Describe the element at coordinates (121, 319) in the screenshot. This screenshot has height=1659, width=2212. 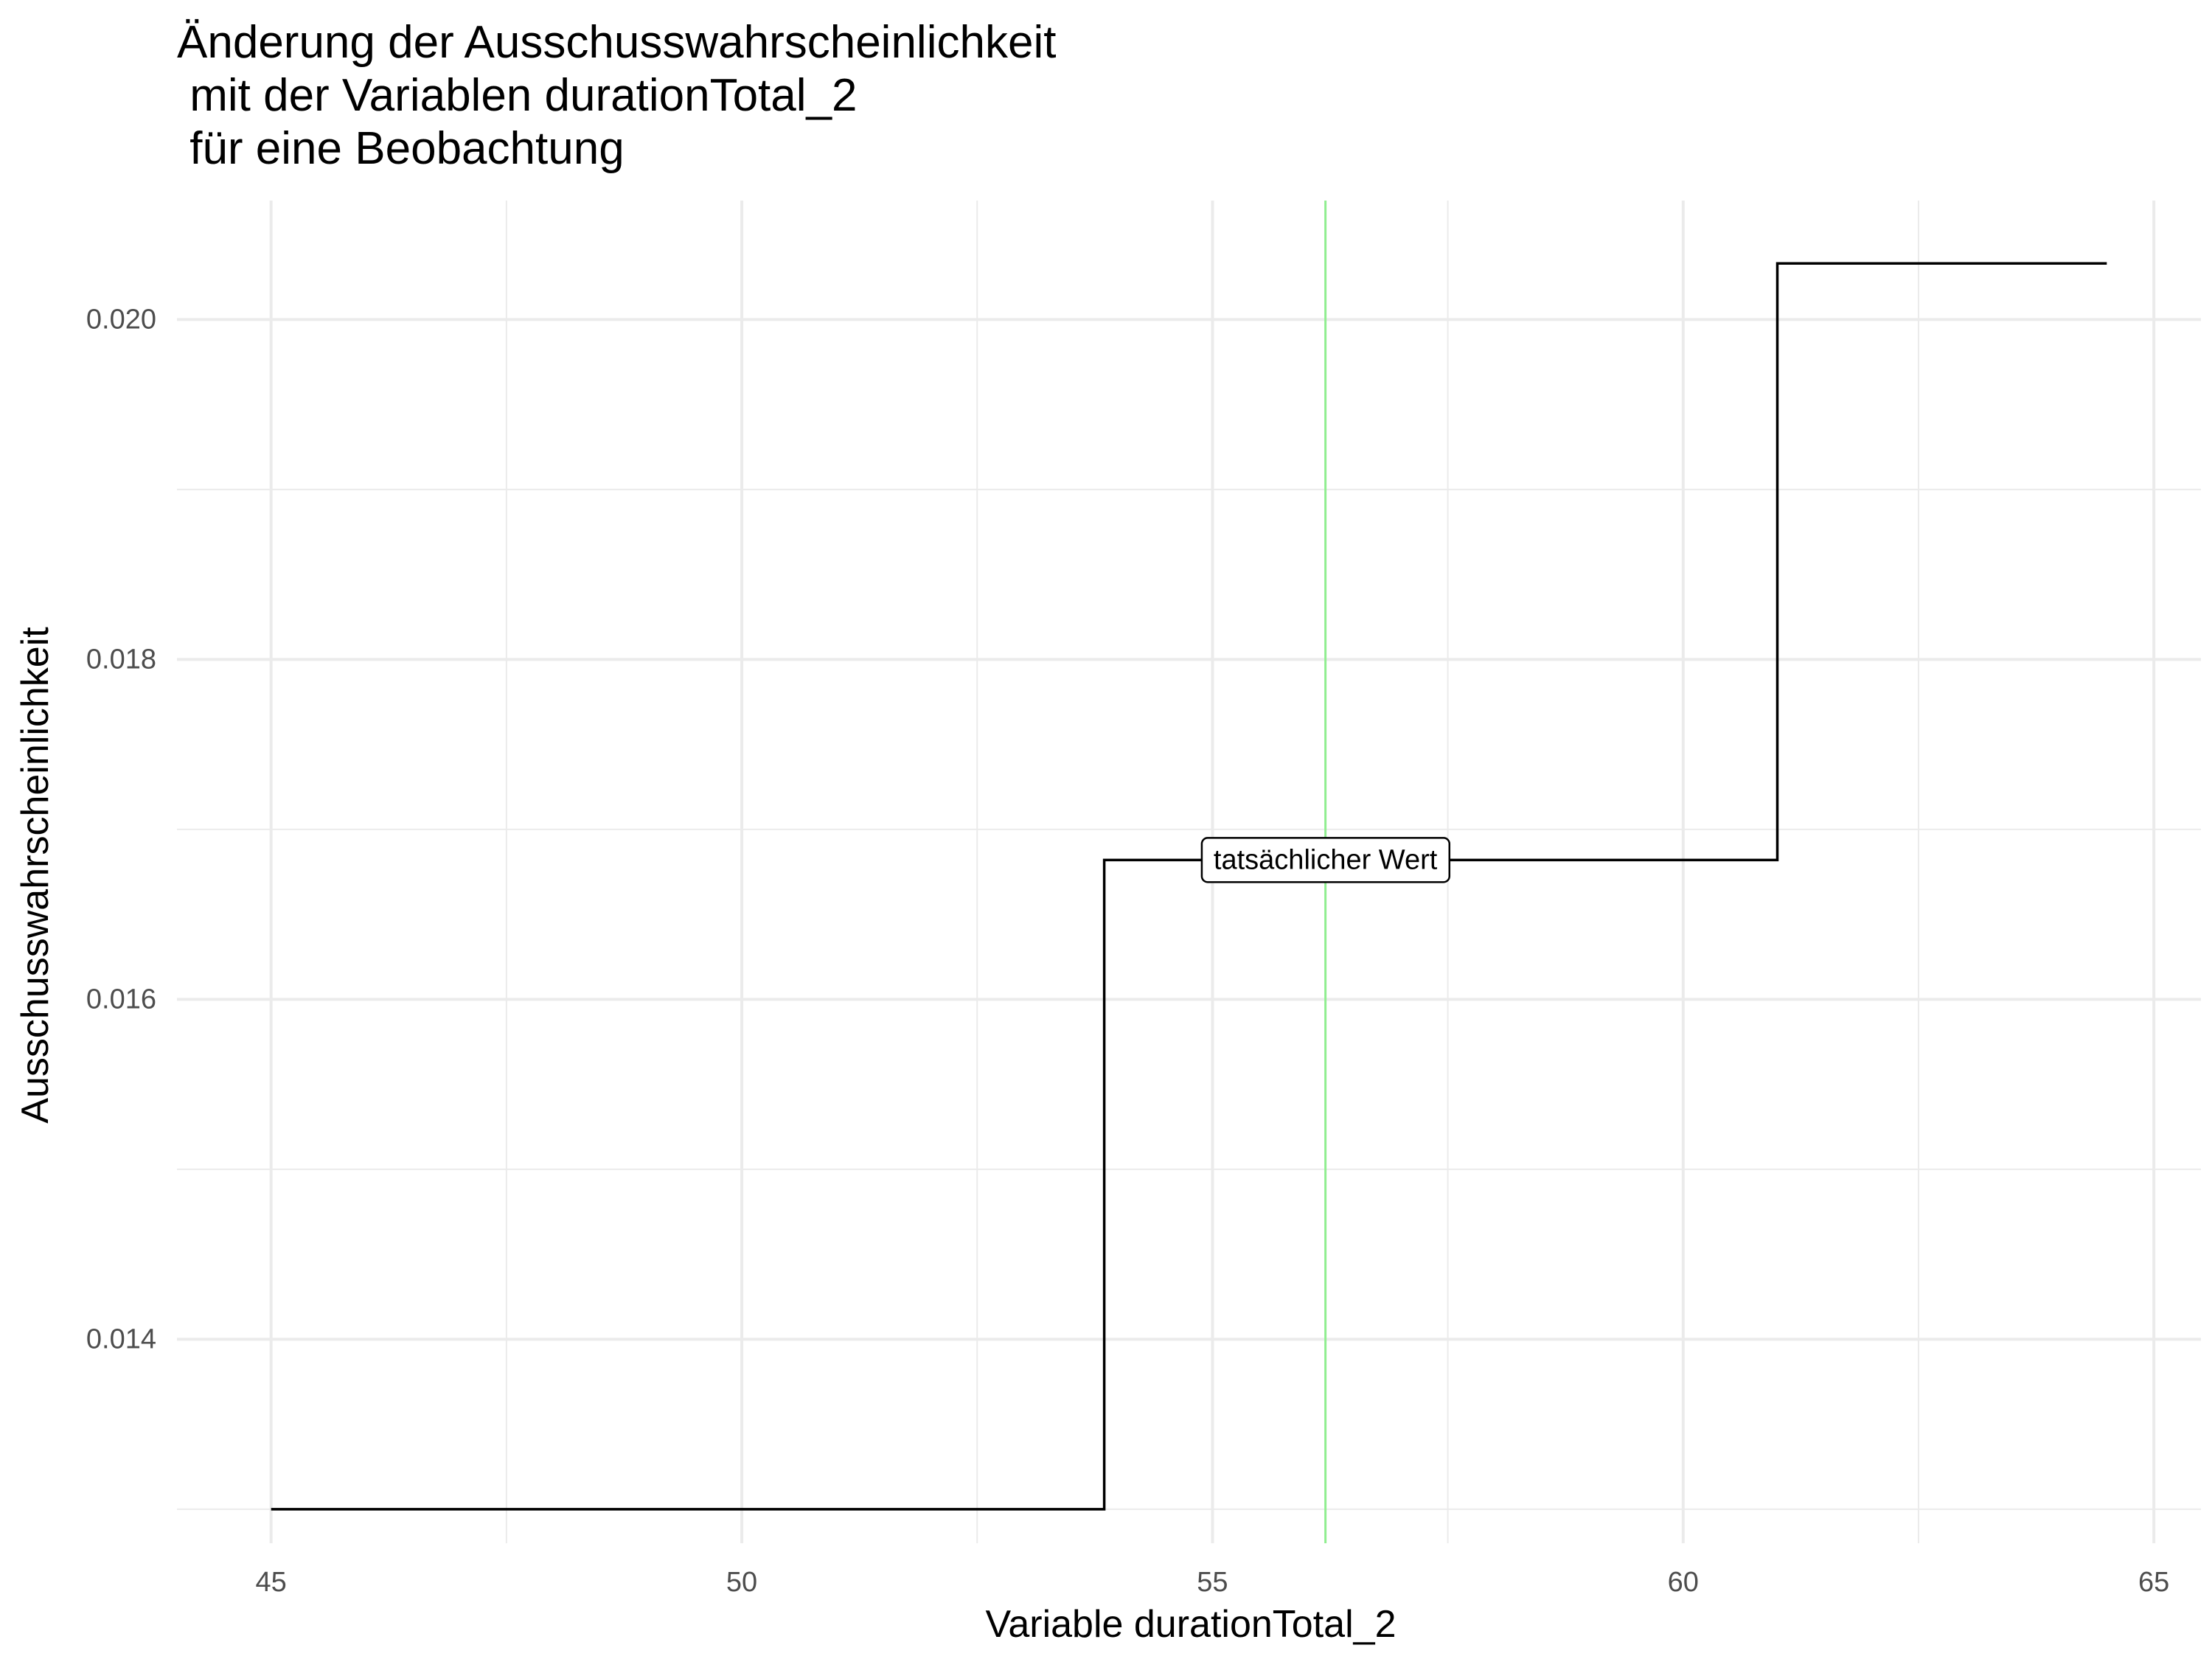
I see `y-tick-label: 0.020` at that location.